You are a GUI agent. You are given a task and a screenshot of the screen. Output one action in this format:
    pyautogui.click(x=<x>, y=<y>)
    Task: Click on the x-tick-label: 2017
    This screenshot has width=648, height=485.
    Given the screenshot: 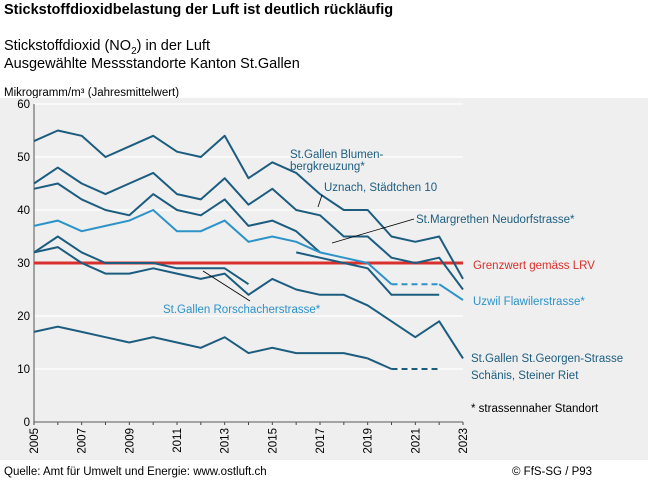 What is the action you would take?
    pyautogui.click(x=321, y=441)
    